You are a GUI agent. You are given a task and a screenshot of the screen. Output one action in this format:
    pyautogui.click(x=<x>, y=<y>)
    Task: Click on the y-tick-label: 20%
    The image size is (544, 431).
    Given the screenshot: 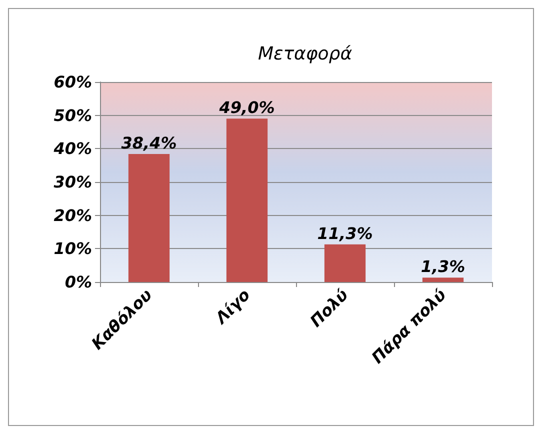 What is the action you would take?
    pyautogui.click(x=73, y=215)
    